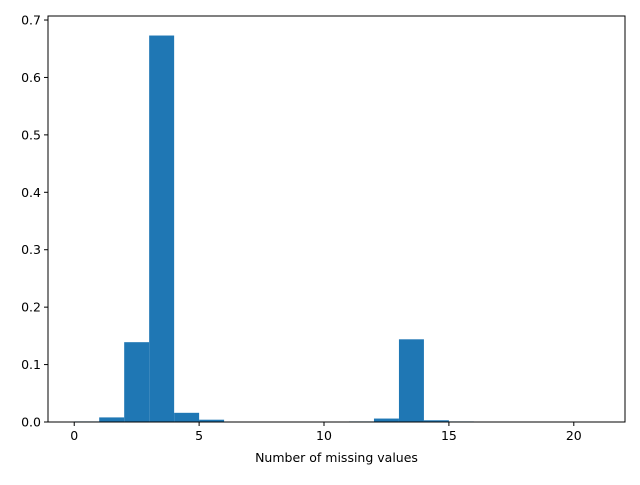  Describe the element at coordinates (34, 221) in the screenshot. I see `y-axis-ticks: 0.0 0.1 0.2 0.3 0.4 0.5 0.6 0.7` at that location.